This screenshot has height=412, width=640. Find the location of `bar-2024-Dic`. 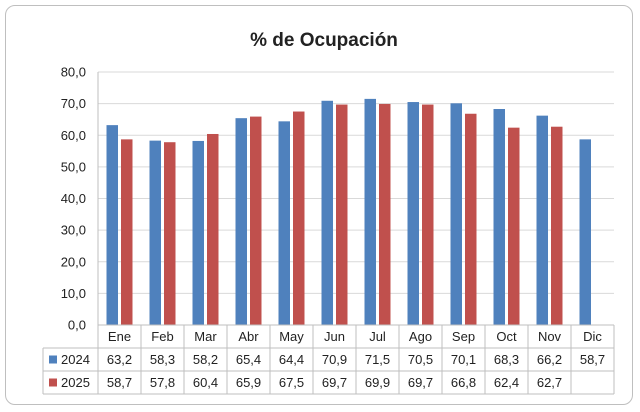

bar-2024-Dic is located at coordinates (585, 232).